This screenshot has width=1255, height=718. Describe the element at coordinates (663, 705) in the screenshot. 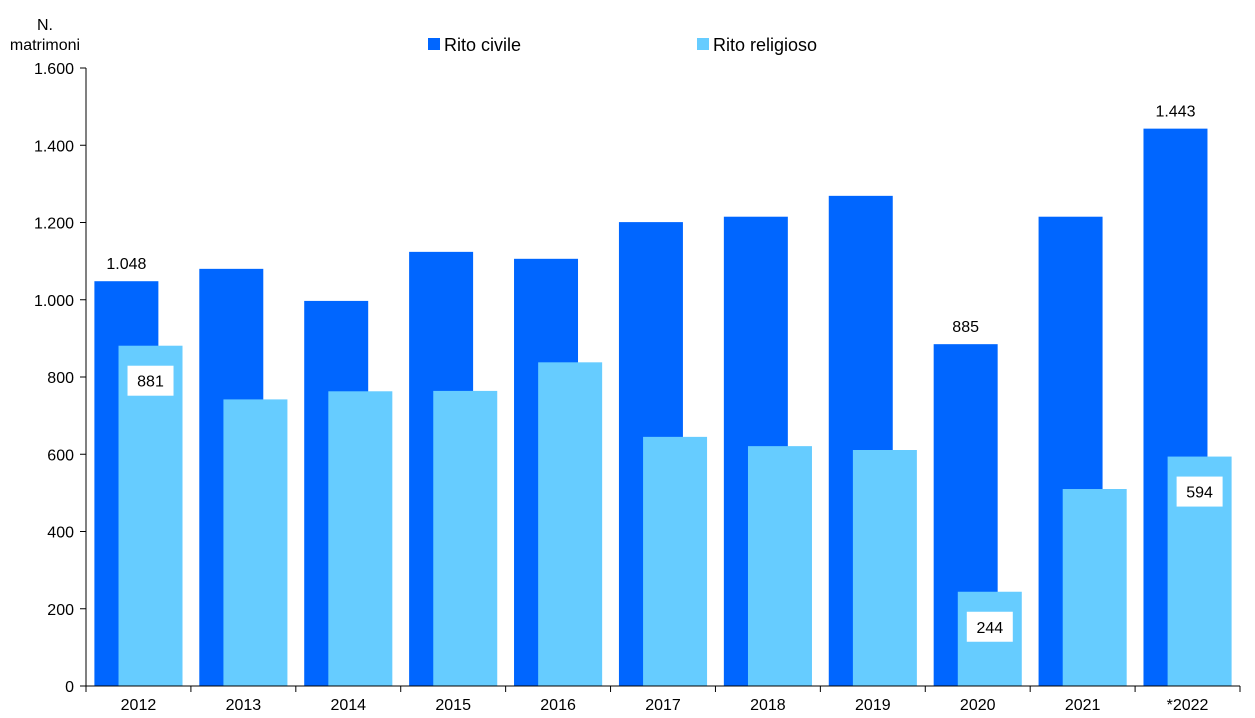

I see `x-tick-label-2017: 2017` at that location.